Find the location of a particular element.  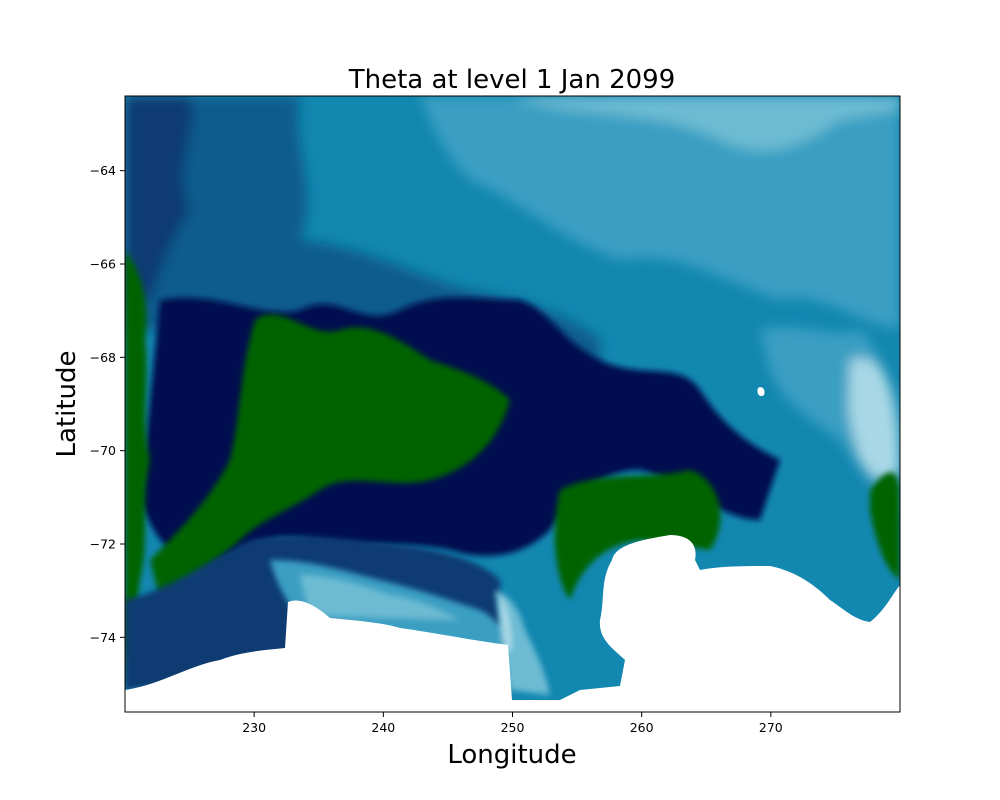

y-tick-label: −64 is located at coordinates (103, 170).